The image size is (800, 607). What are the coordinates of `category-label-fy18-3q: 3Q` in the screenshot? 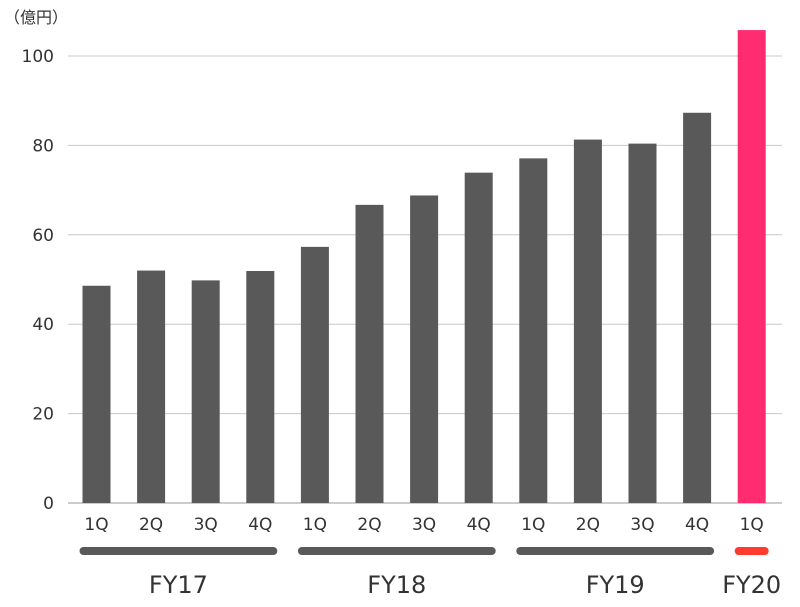 It's located at (424, 525).